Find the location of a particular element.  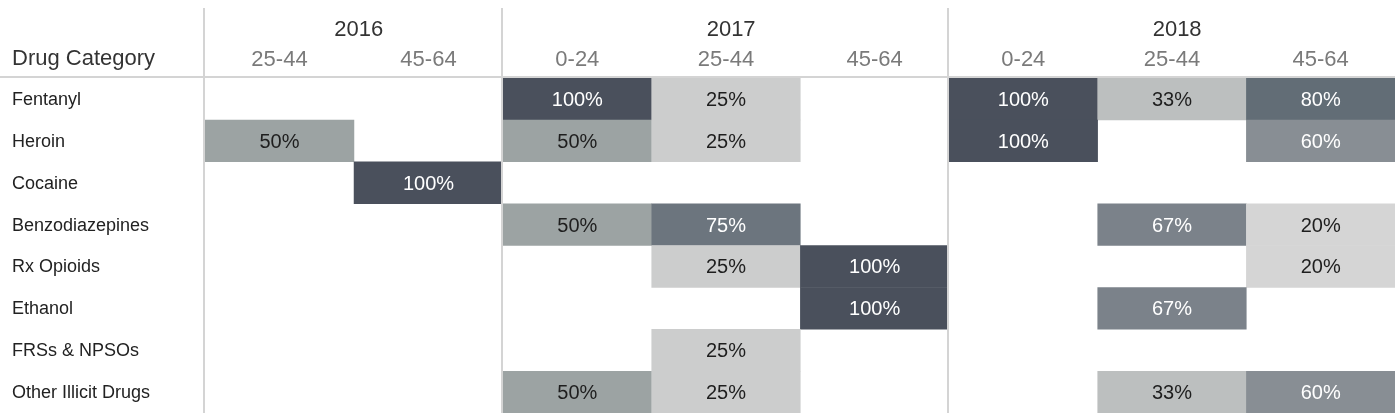

y-tick-label: Rx Opioids is located at coordinates (56, 266).